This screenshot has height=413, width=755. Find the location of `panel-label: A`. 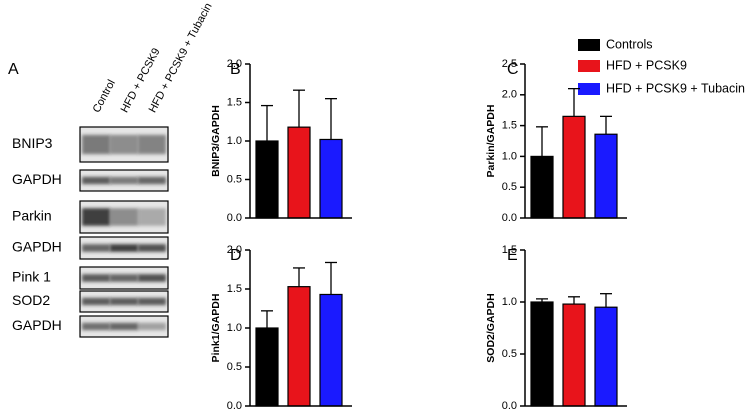

panel-label: A is located at coordinates (13, 69).